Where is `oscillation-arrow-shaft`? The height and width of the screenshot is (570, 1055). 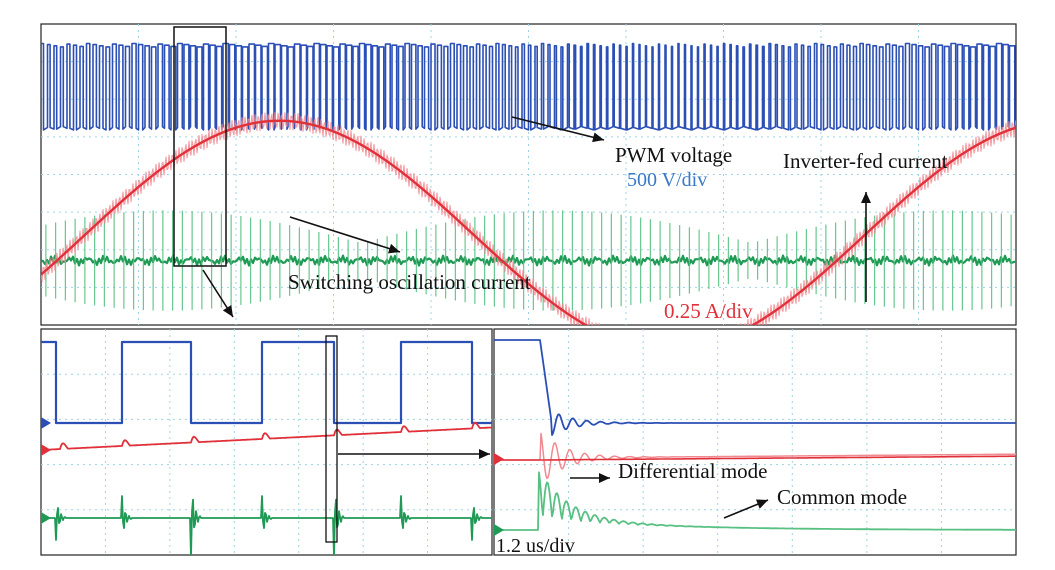 oscillation-arrow-shaft is located at coordinates (345, 234).